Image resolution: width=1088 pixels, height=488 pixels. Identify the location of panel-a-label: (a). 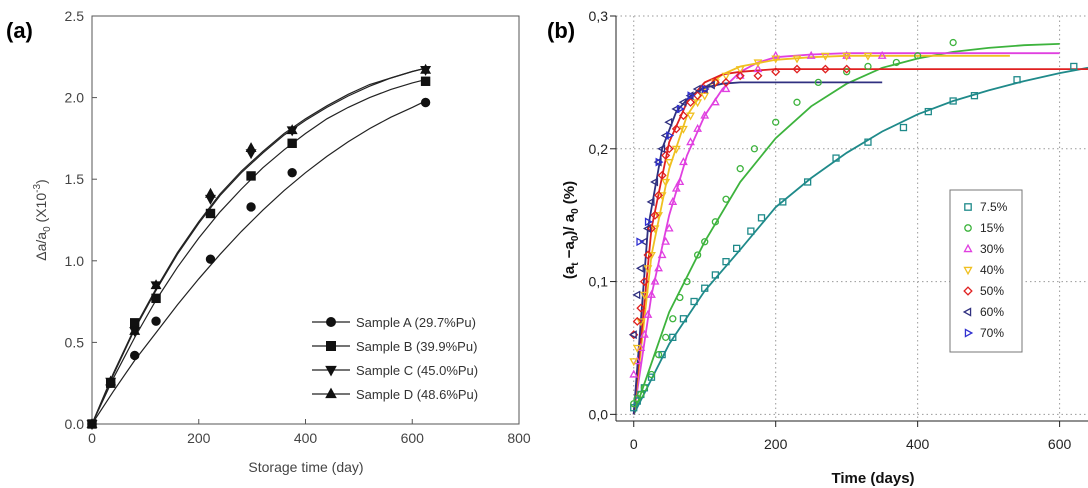
(19, 30).